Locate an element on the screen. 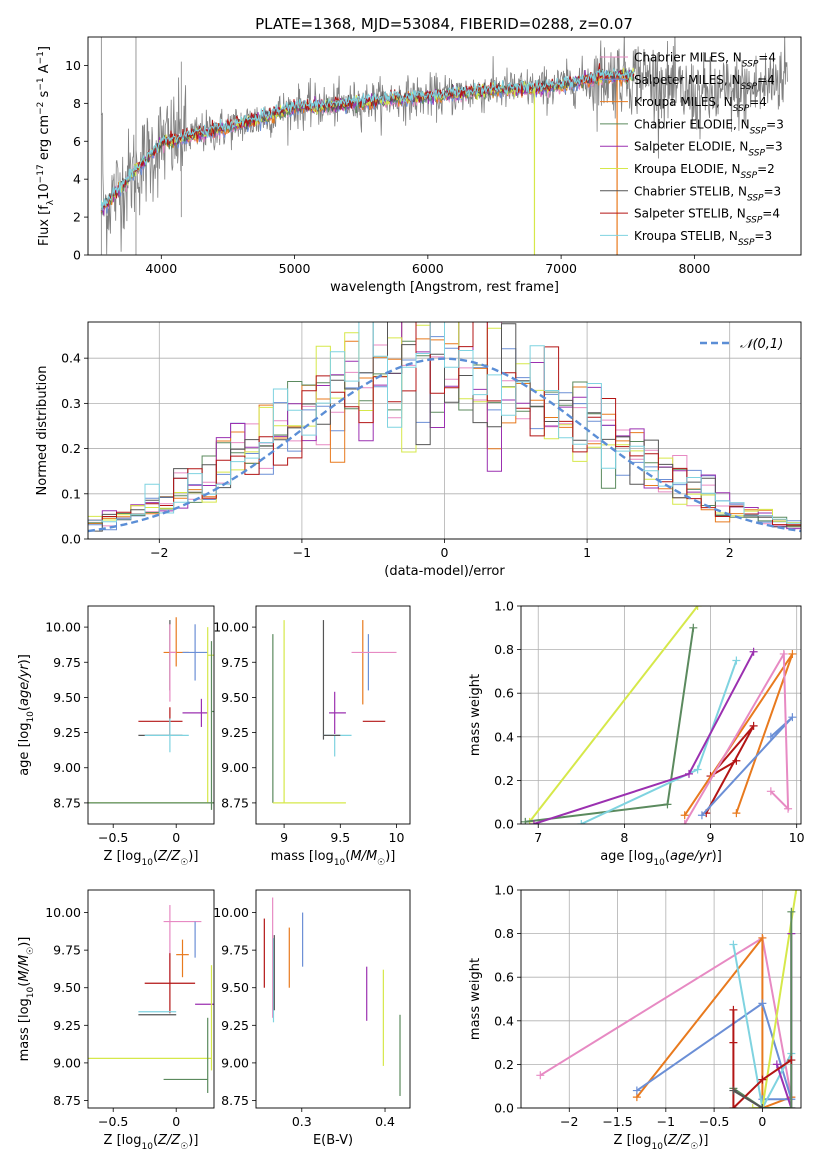 The width and height of the screenshot is (819, 1170). normal-curve is located at coordinates (444, 445).